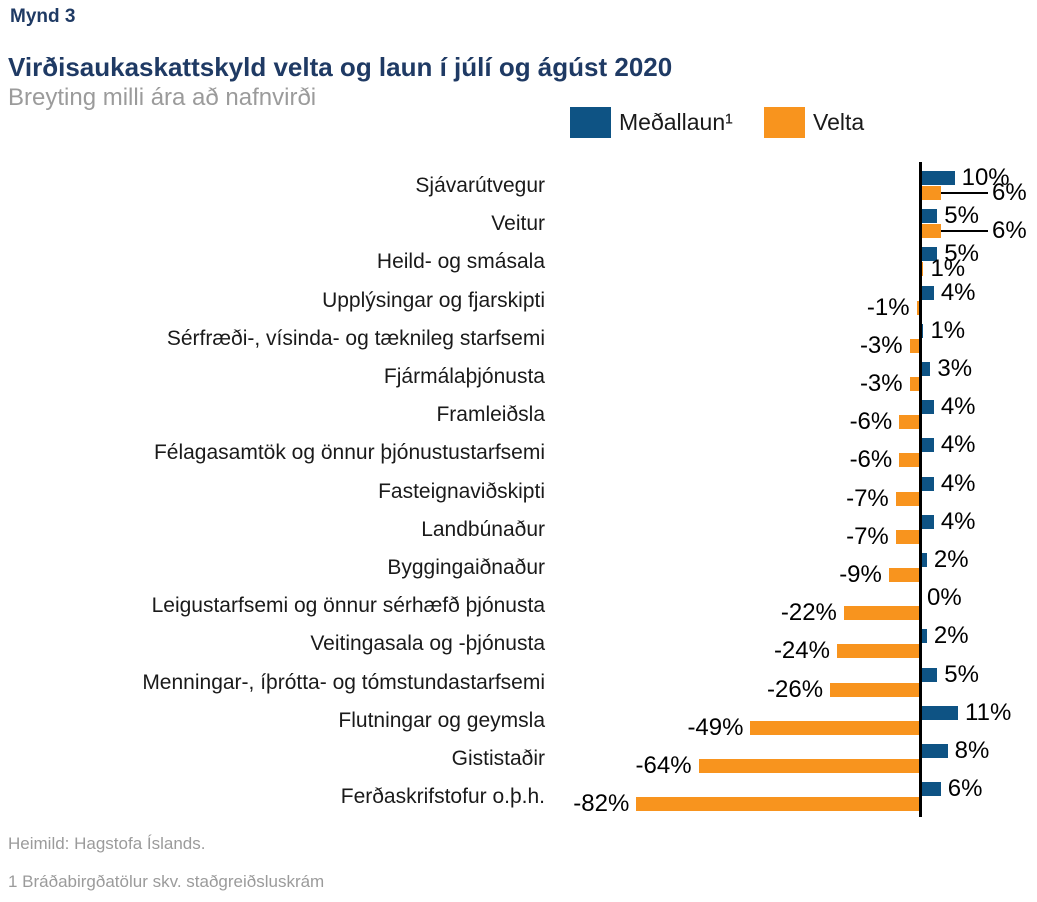  What do you see at coordinates (676, 122) in the screenshot?
I see `legend-label-wages: Meðallaun¹` at bounding box center [676, 122].